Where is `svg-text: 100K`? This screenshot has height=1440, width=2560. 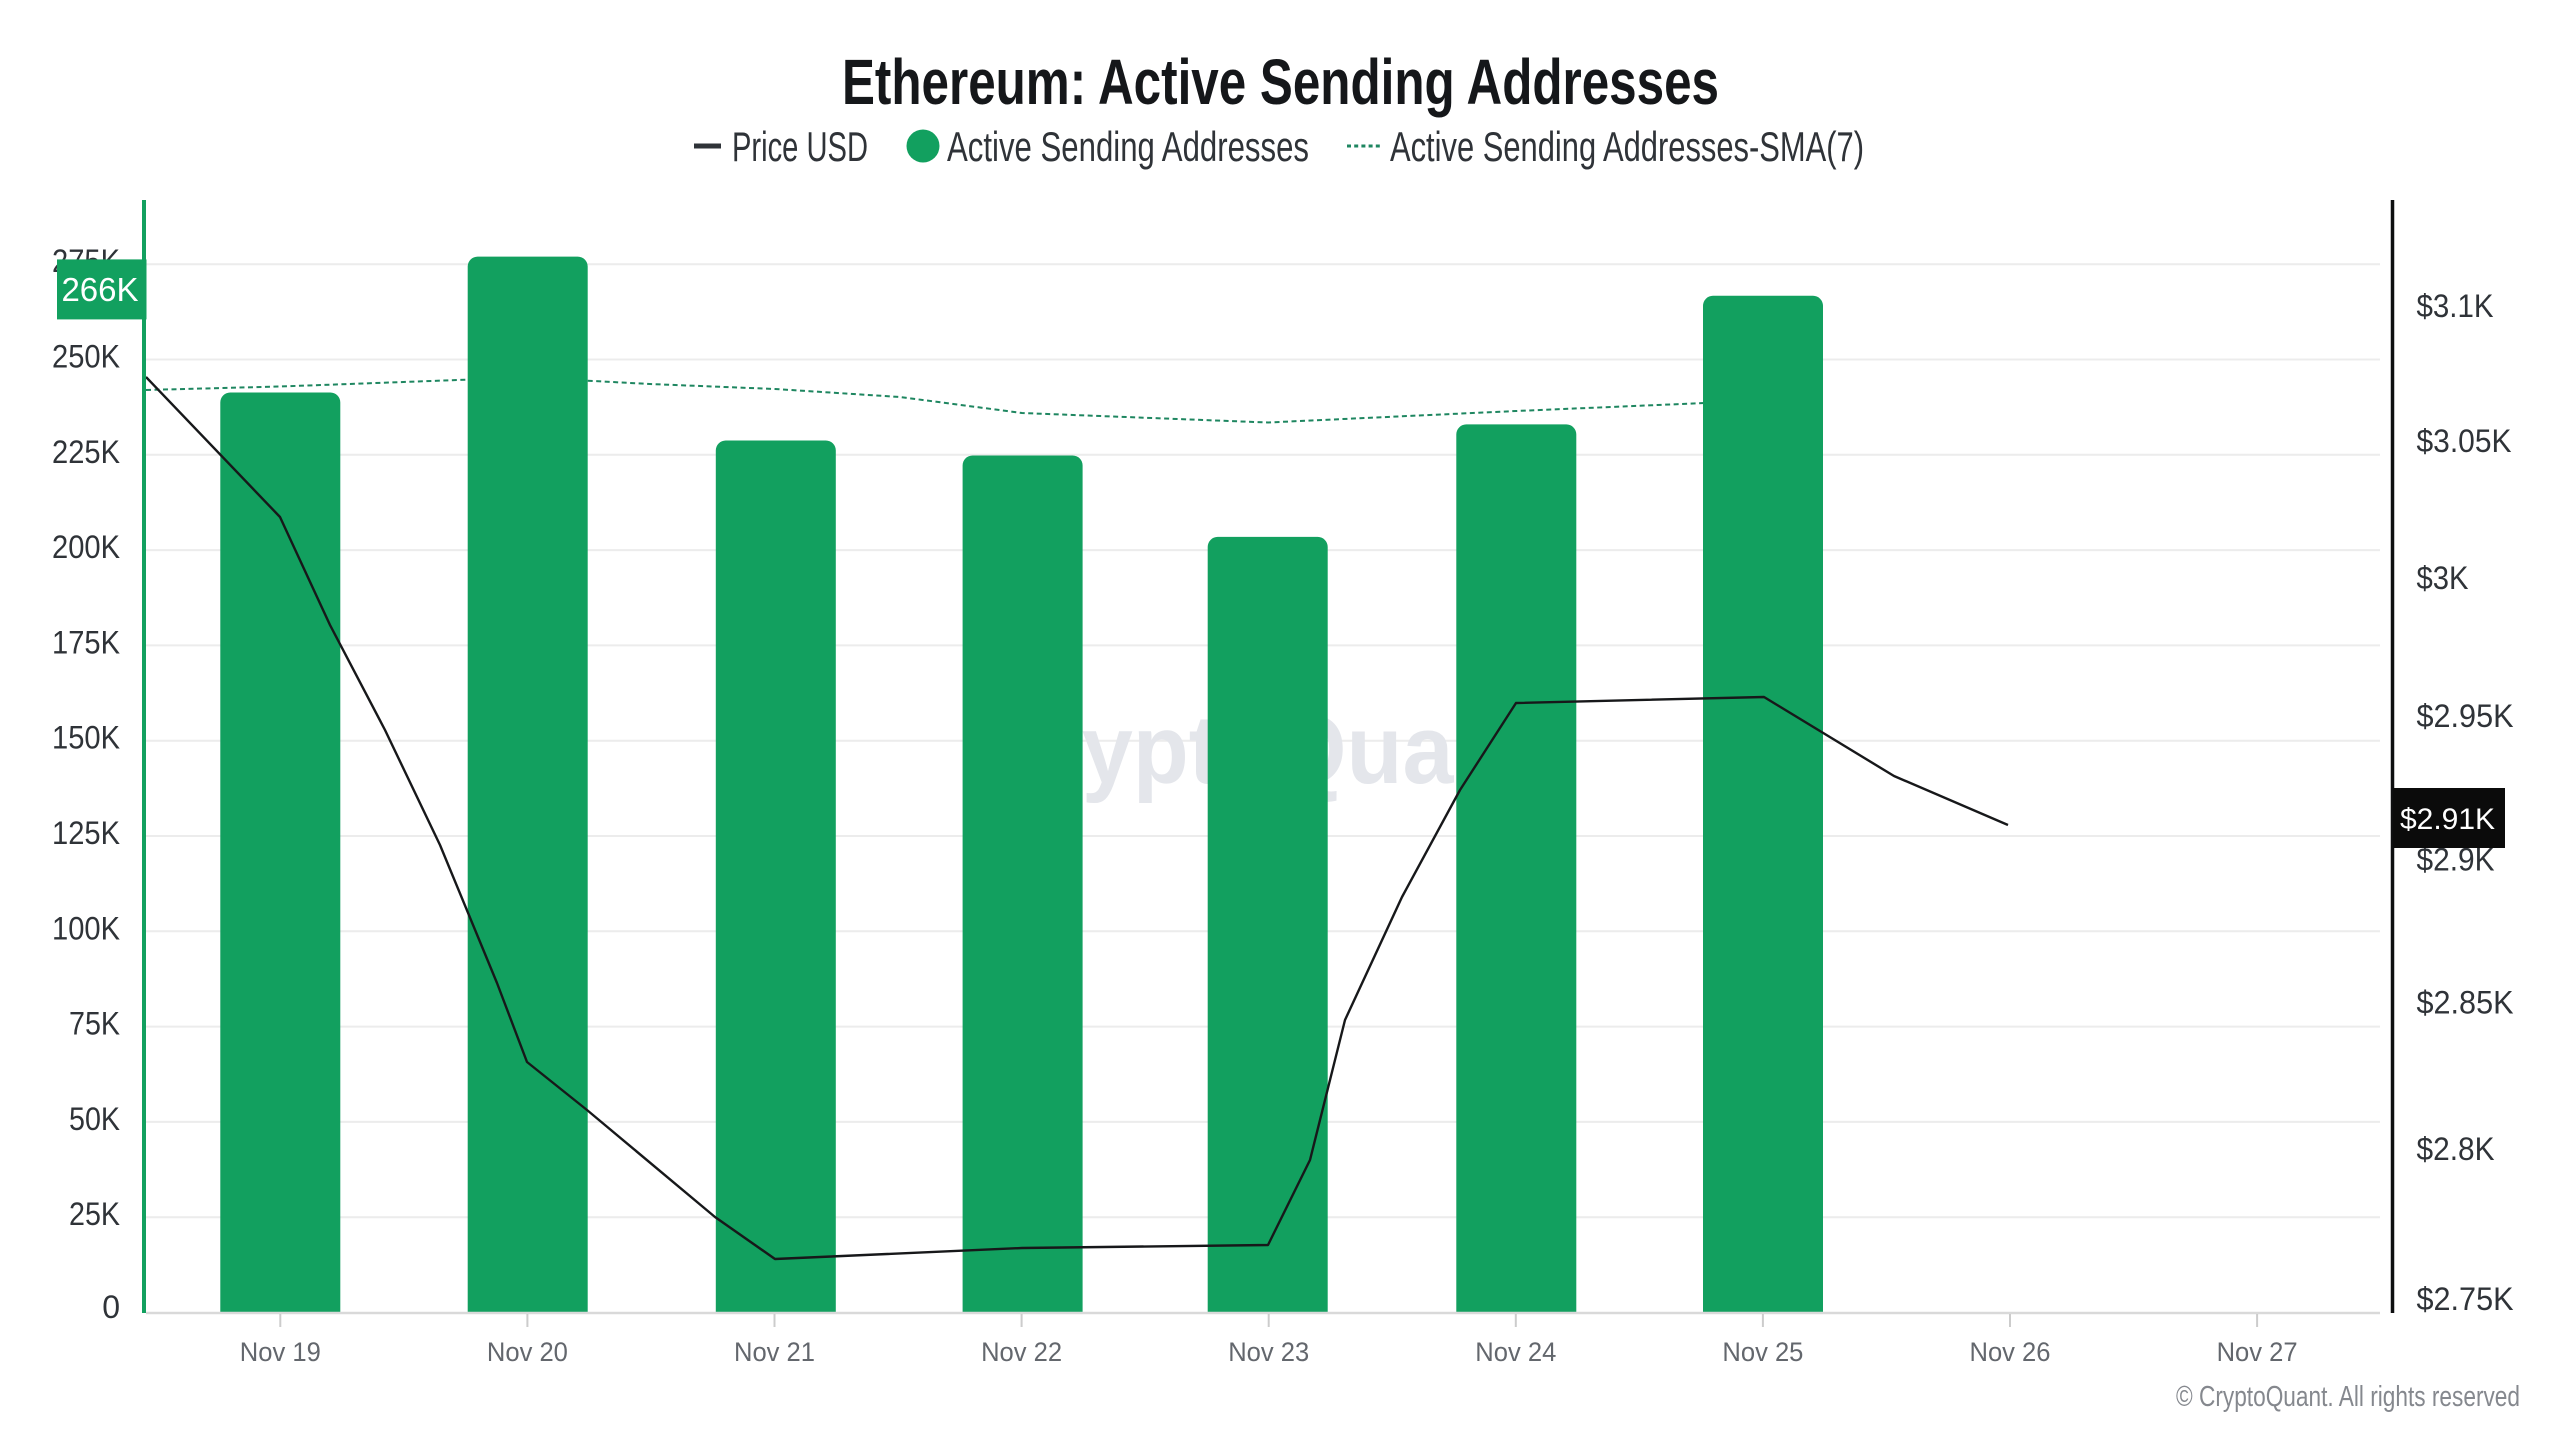 svg-text: 100K is located at coordinates (86, 928).